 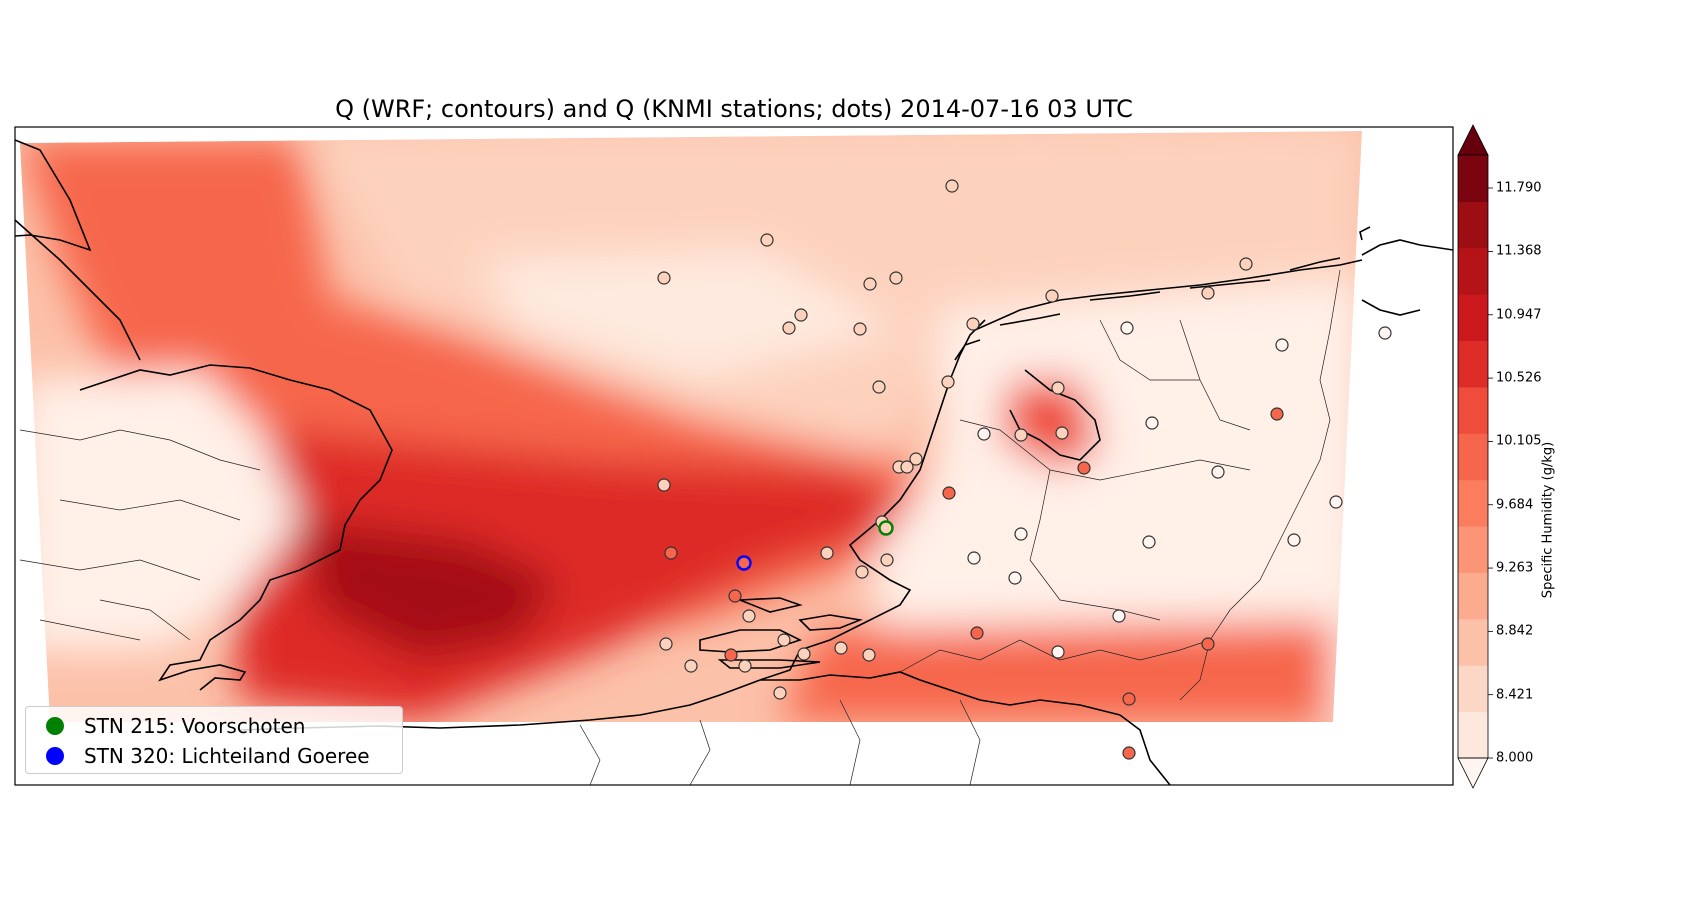 I want to click on colorbar-label-text: Specific Humidity (g/kg), so click(x=1548, y=520).